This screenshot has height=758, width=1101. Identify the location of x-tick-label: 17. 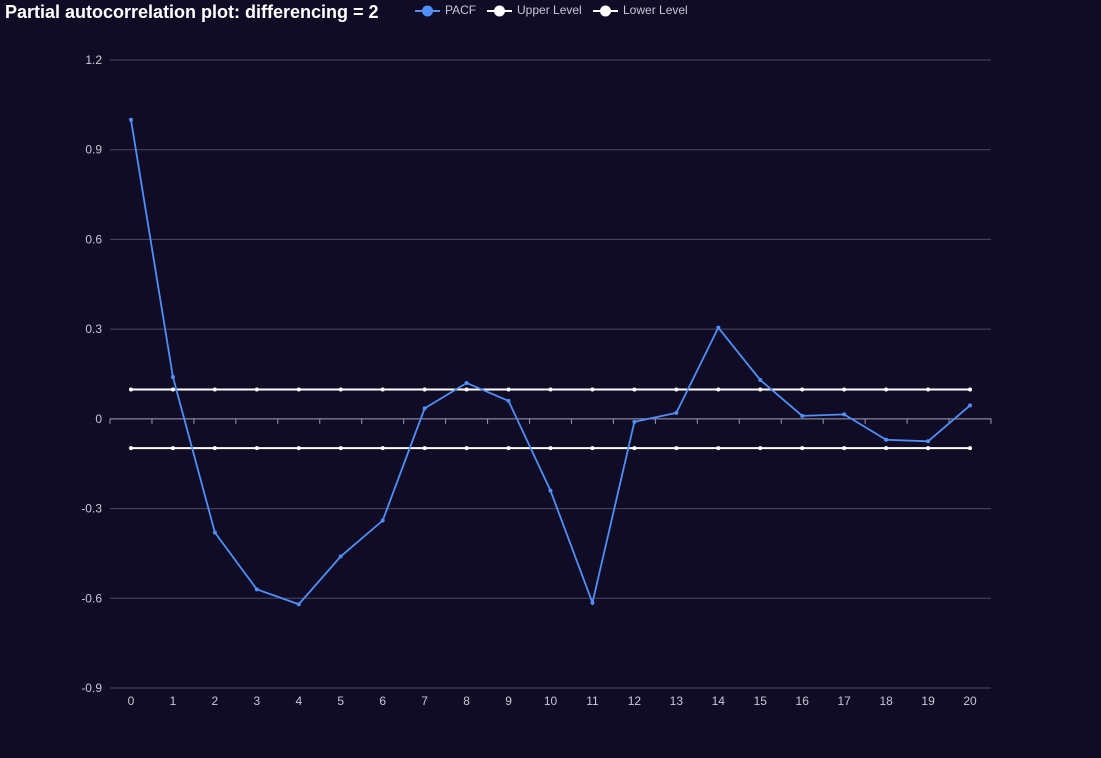
(844, 701).